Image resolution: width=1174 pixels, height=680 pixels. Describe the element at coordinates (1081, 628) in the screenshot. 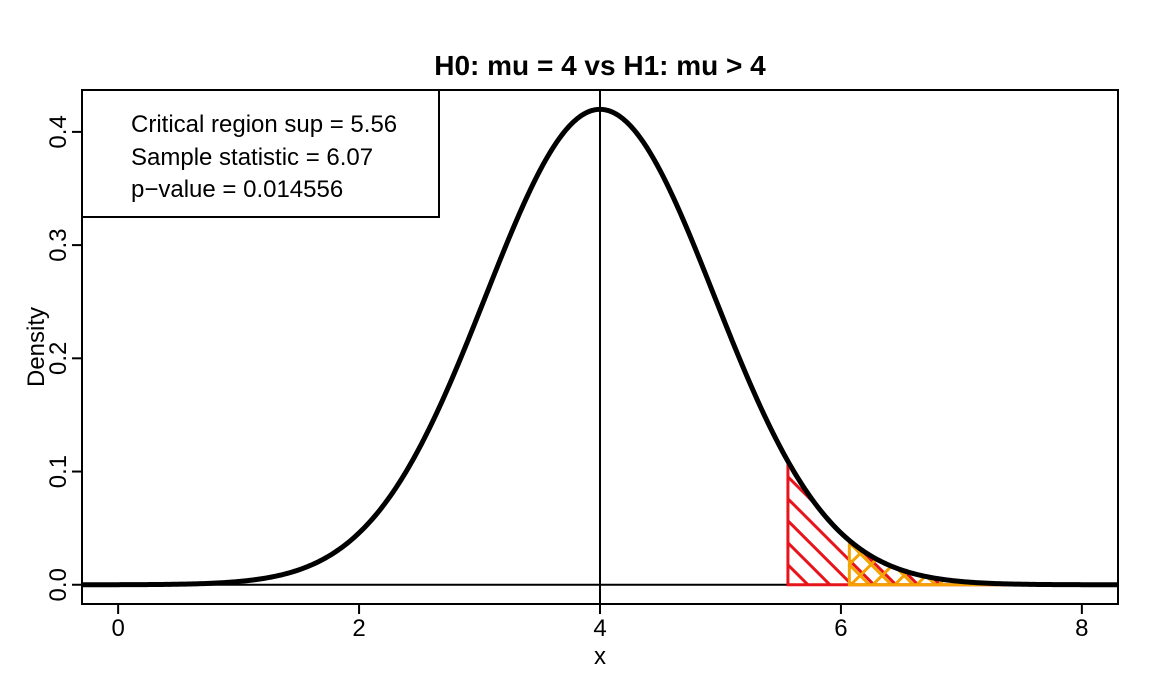

I see `x-tick-label: 8` at that location.